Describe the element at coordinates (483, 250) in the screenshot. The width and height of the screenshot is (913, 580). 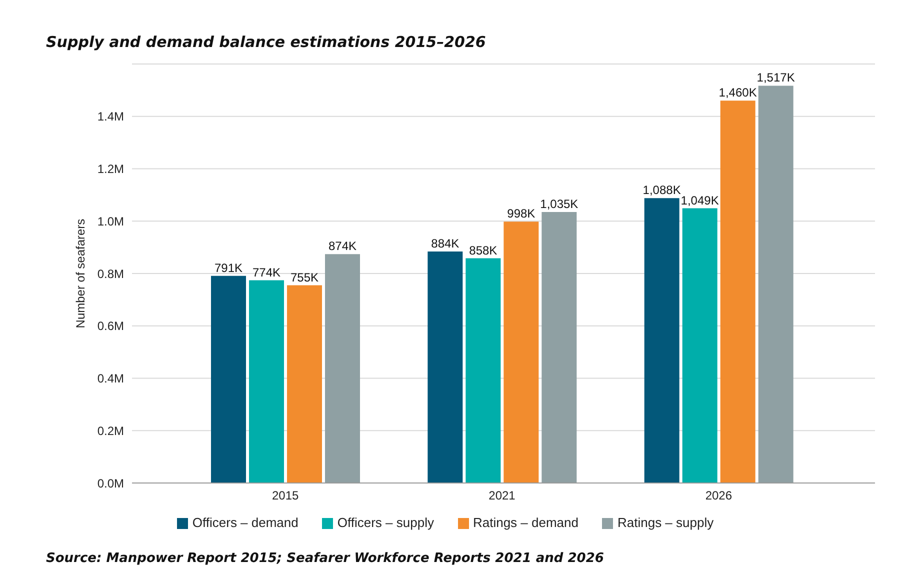
I see `data-label: 858K` at that location.